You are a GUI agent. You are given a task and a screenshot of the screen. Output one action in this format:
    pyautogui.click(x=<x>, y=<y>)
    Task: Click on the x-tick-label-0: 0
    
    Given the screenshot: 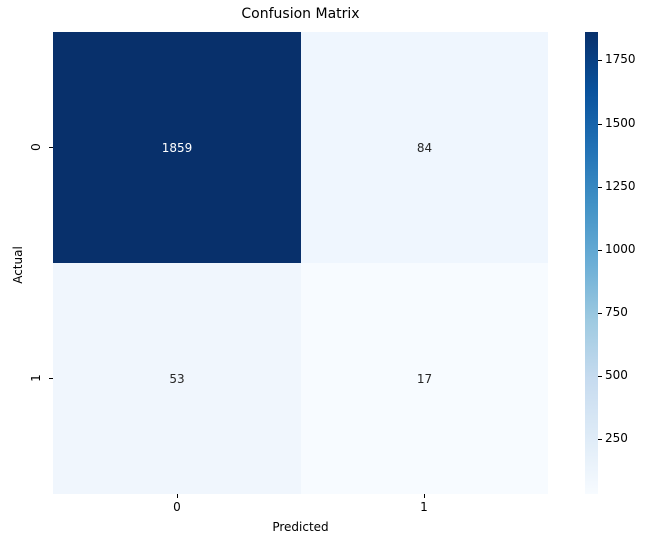 What is the action you would take?
    pyautogui.click(x=177, y=507)
    